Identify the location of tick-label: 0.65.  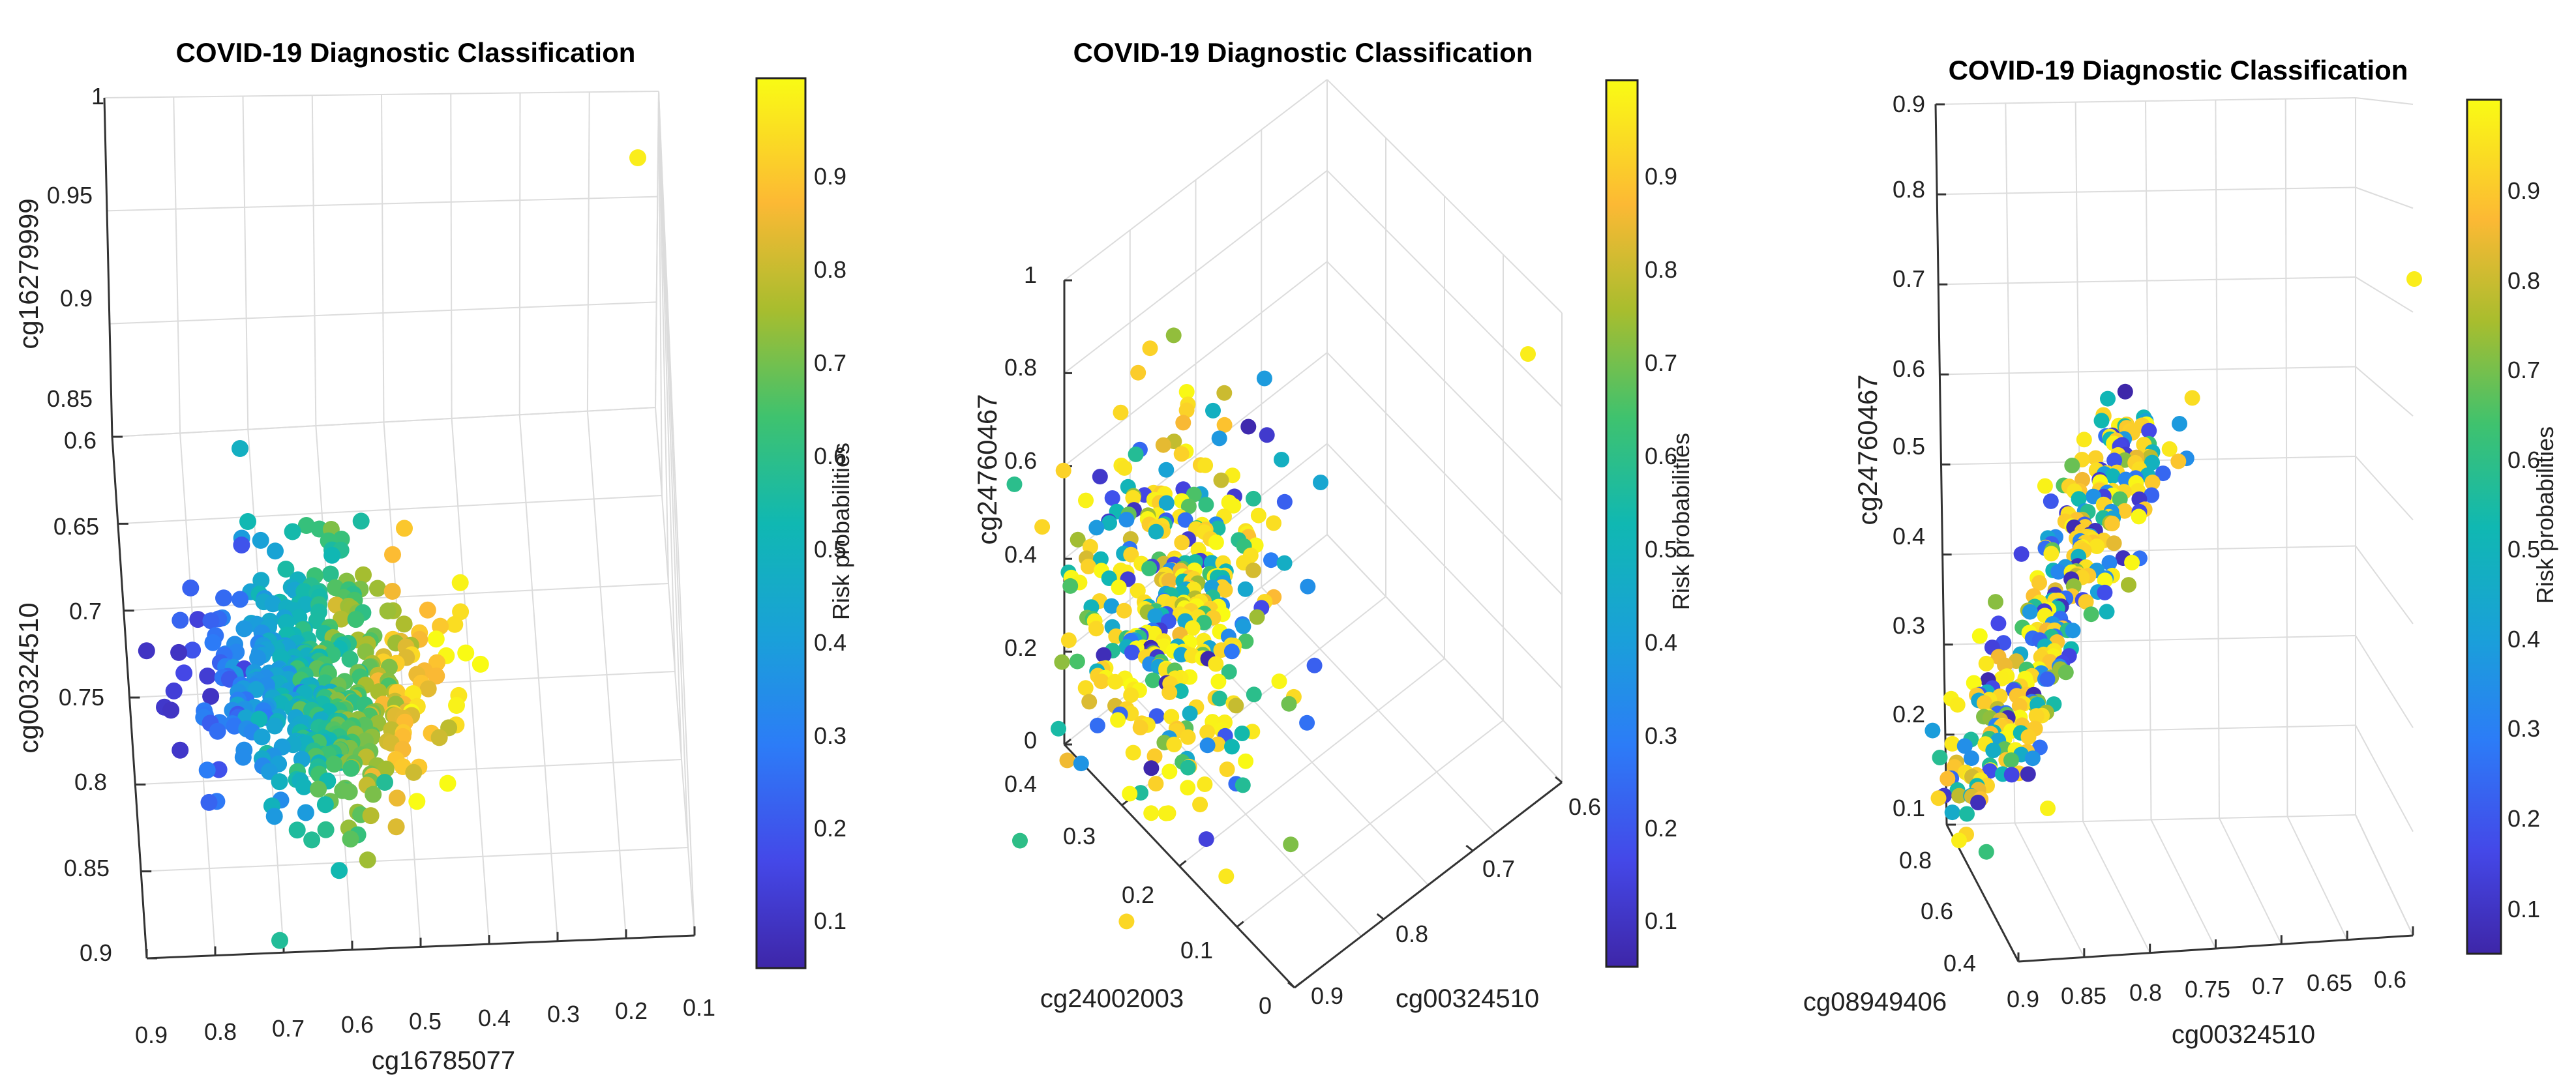
(2329, 983).